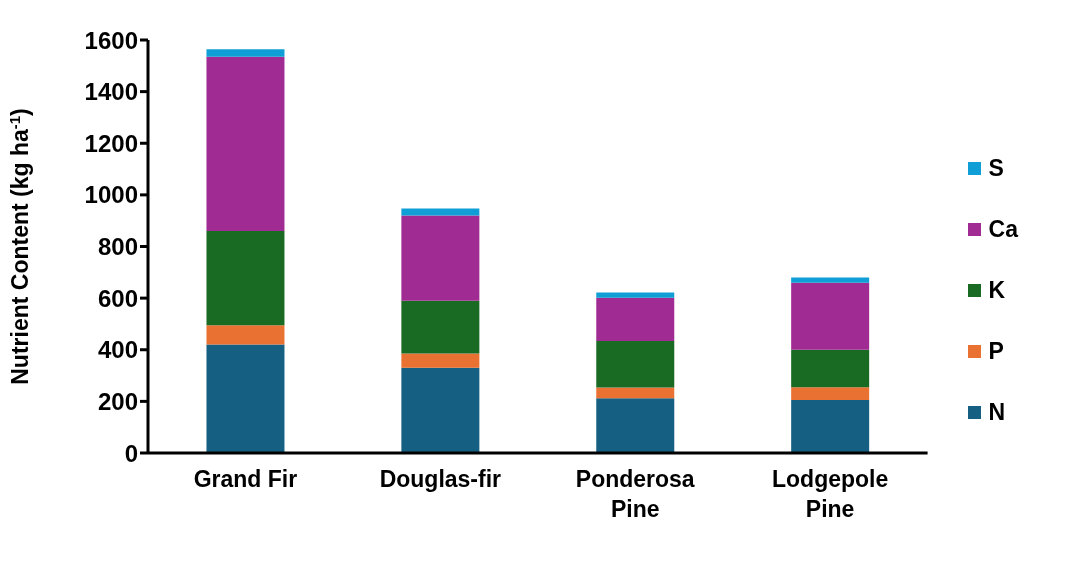  What do you see at coordinates (117, 298) in the screenshot?
I see `y-tick-label: 600` at bounding box center [117, 298].